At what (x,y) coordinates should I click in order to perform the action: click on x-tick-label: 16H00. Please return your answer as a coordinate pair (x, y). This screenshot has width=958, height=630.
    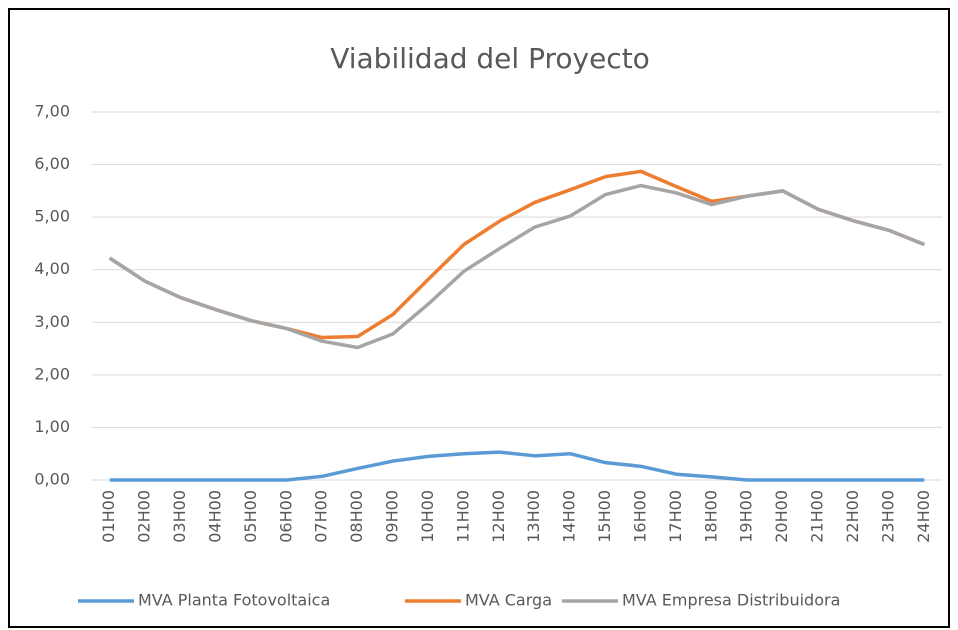
    Looking at the image, I should click on (639, 516).